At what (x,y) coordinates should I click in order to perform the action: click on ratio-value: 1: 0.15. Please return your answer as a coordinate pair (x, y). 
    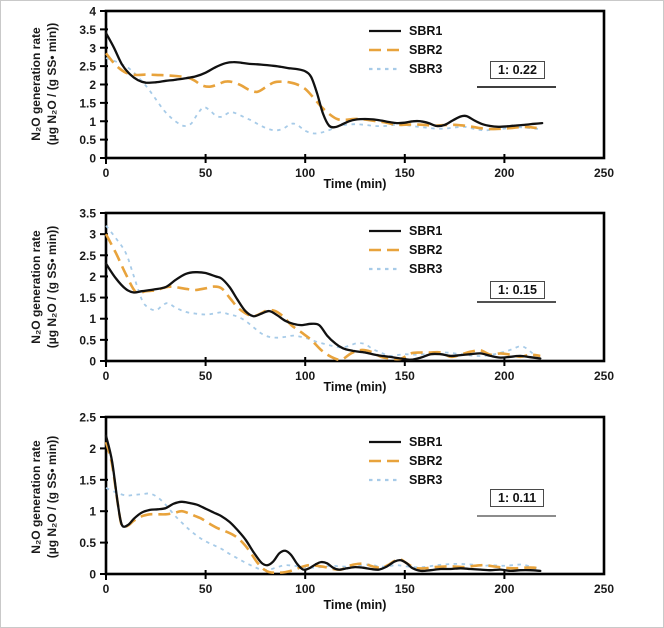
    Looking at the image, I should click on (517, 290).